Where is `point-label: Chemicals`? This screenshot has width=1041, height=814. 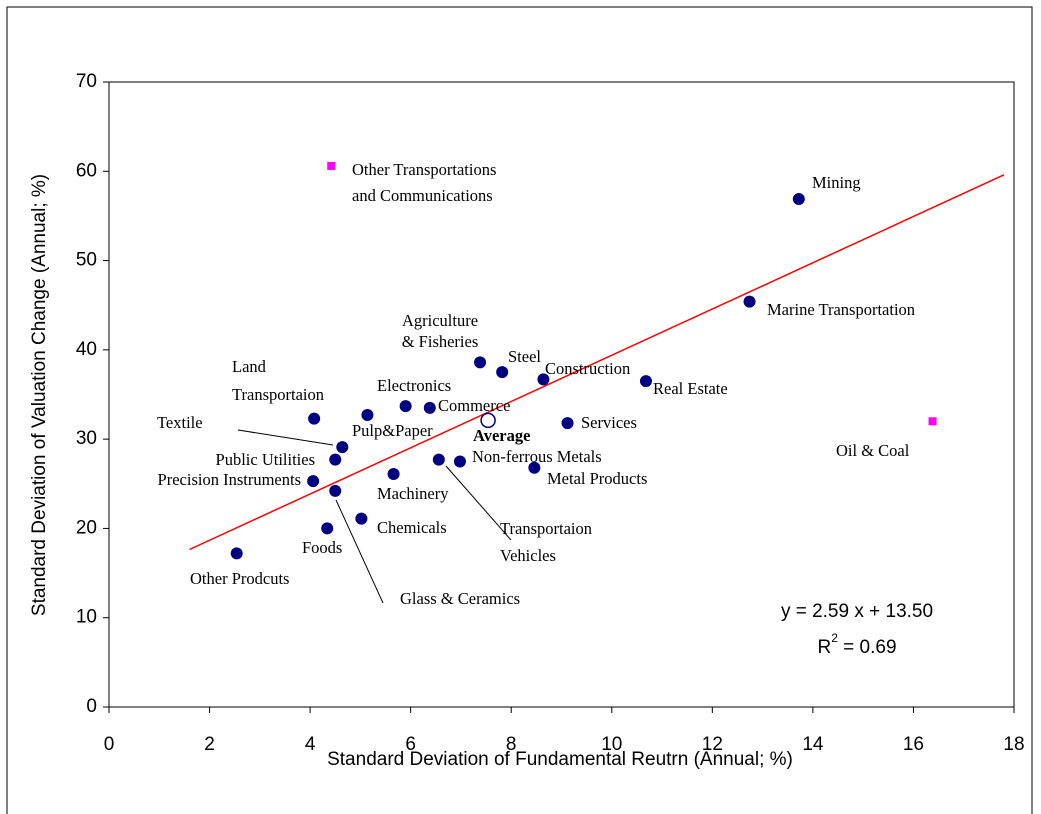 point-label: Chemicals is located at coordinates (412, 527).